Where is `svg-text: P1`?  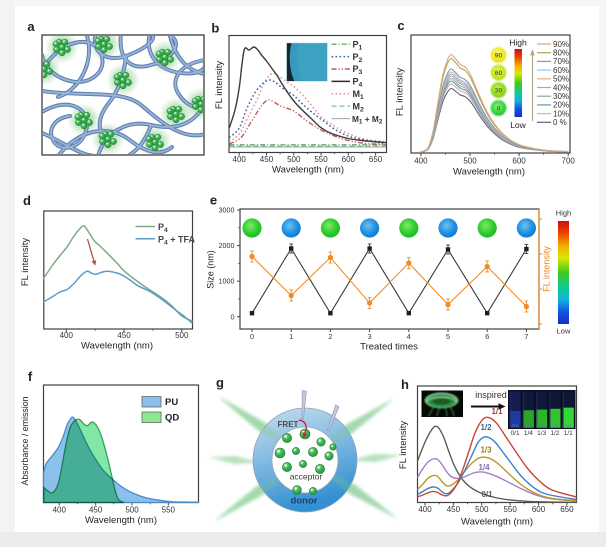
svg-text: P1 is located at coordinates (358, 45).